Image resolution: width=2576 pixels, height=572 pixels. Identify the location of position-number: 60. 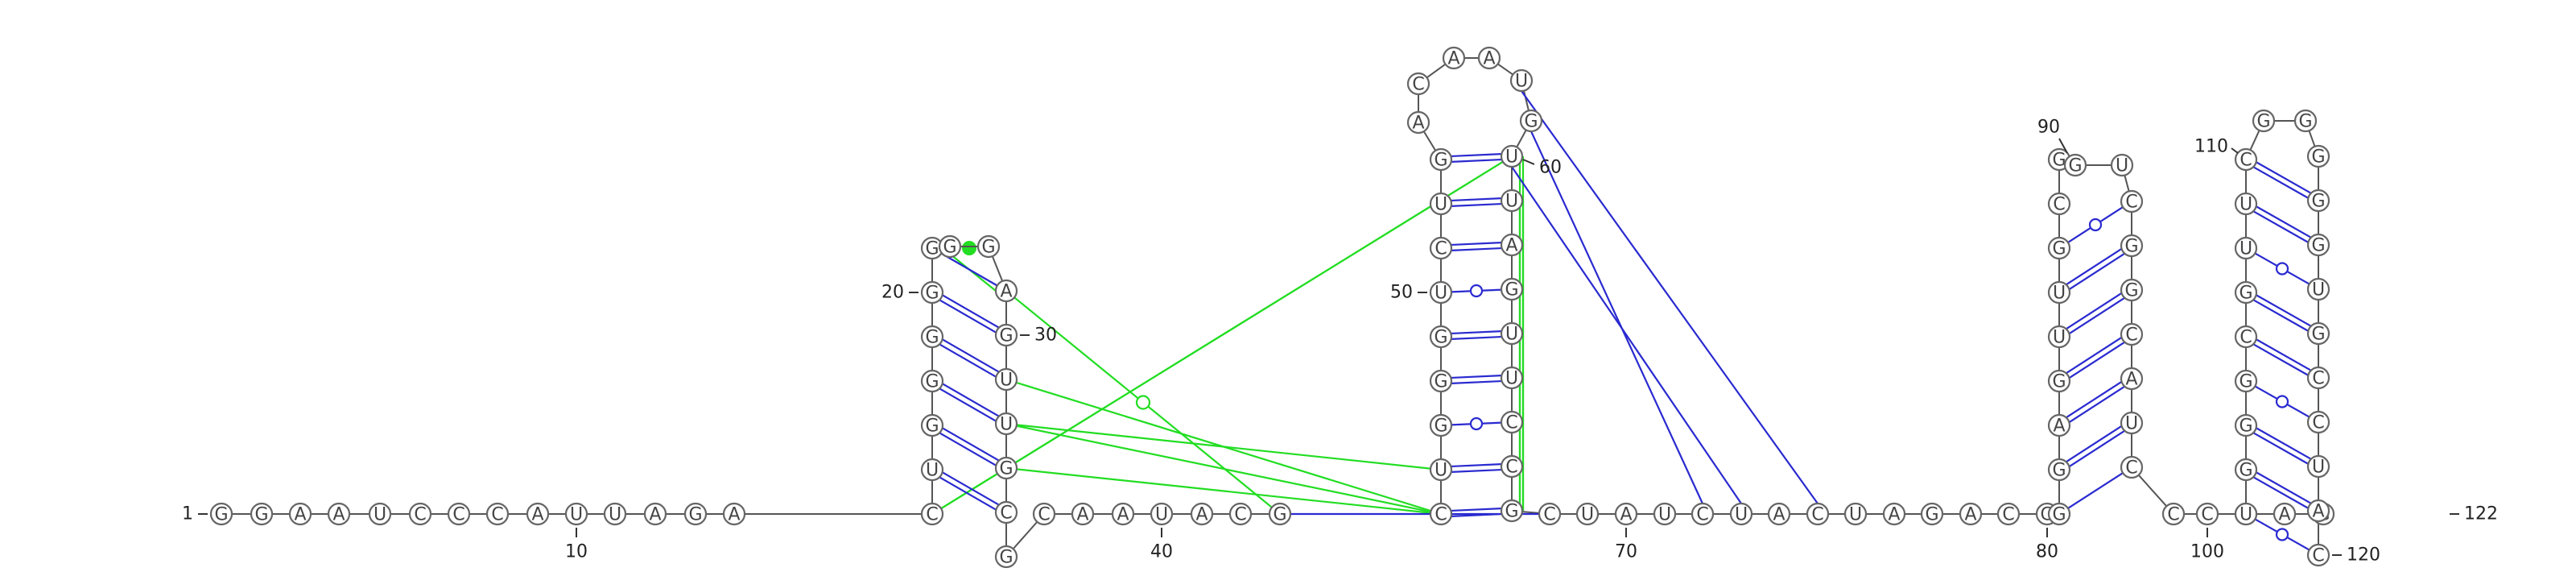
(1550, 168).